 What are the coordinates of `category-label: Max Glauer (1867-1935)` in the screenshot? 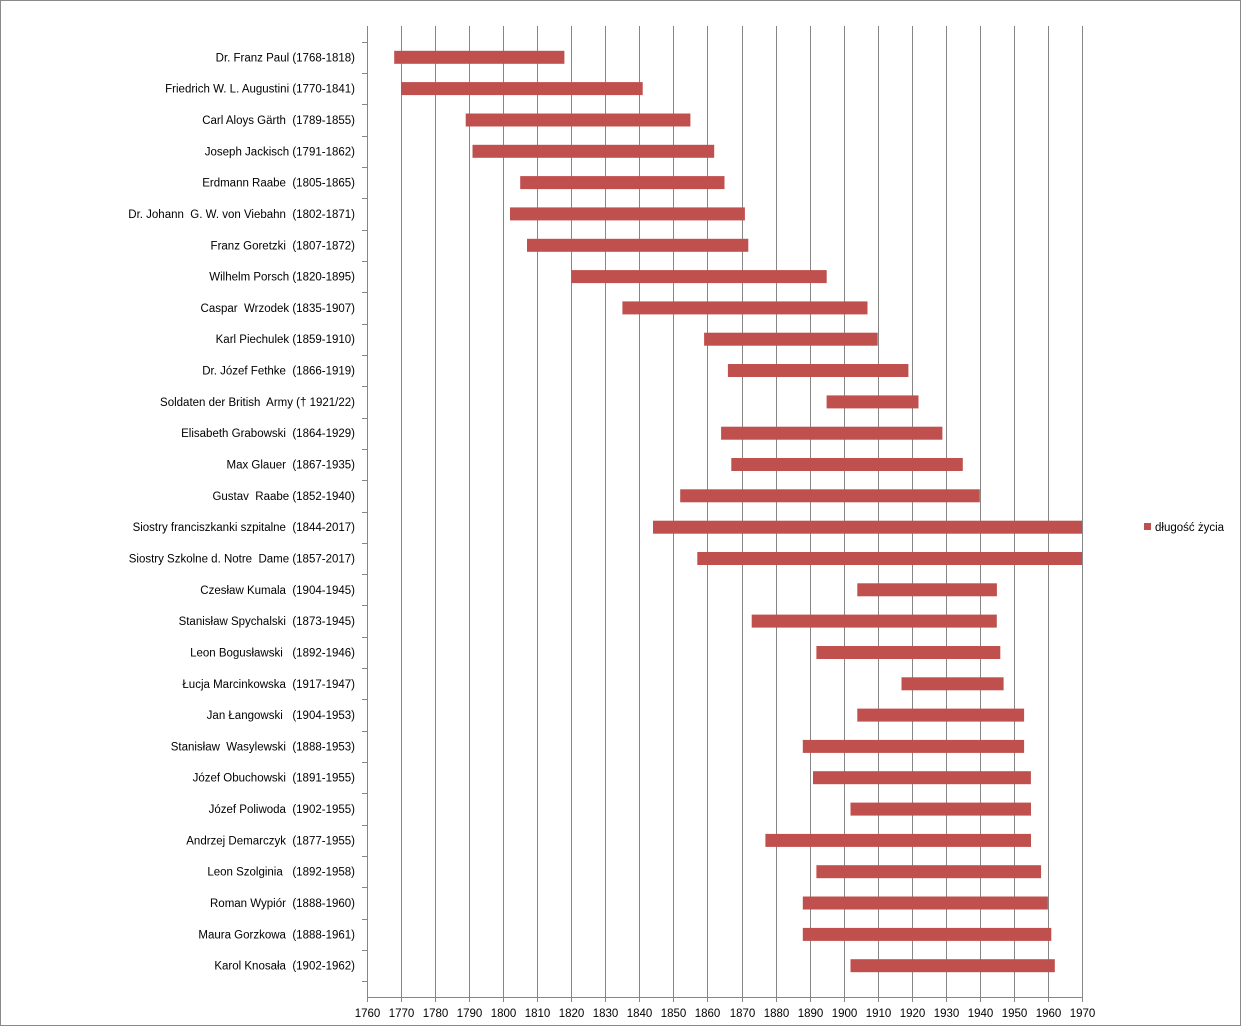 It's located at (291, 466).